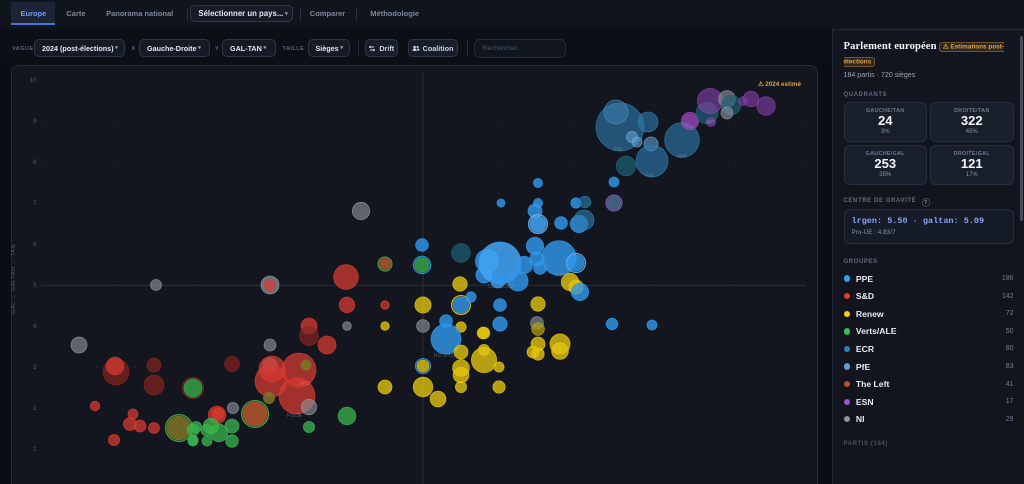 The width and height of the screenshot is (1024, 484). I want to click on svg-text: 8, so click(35, 163).